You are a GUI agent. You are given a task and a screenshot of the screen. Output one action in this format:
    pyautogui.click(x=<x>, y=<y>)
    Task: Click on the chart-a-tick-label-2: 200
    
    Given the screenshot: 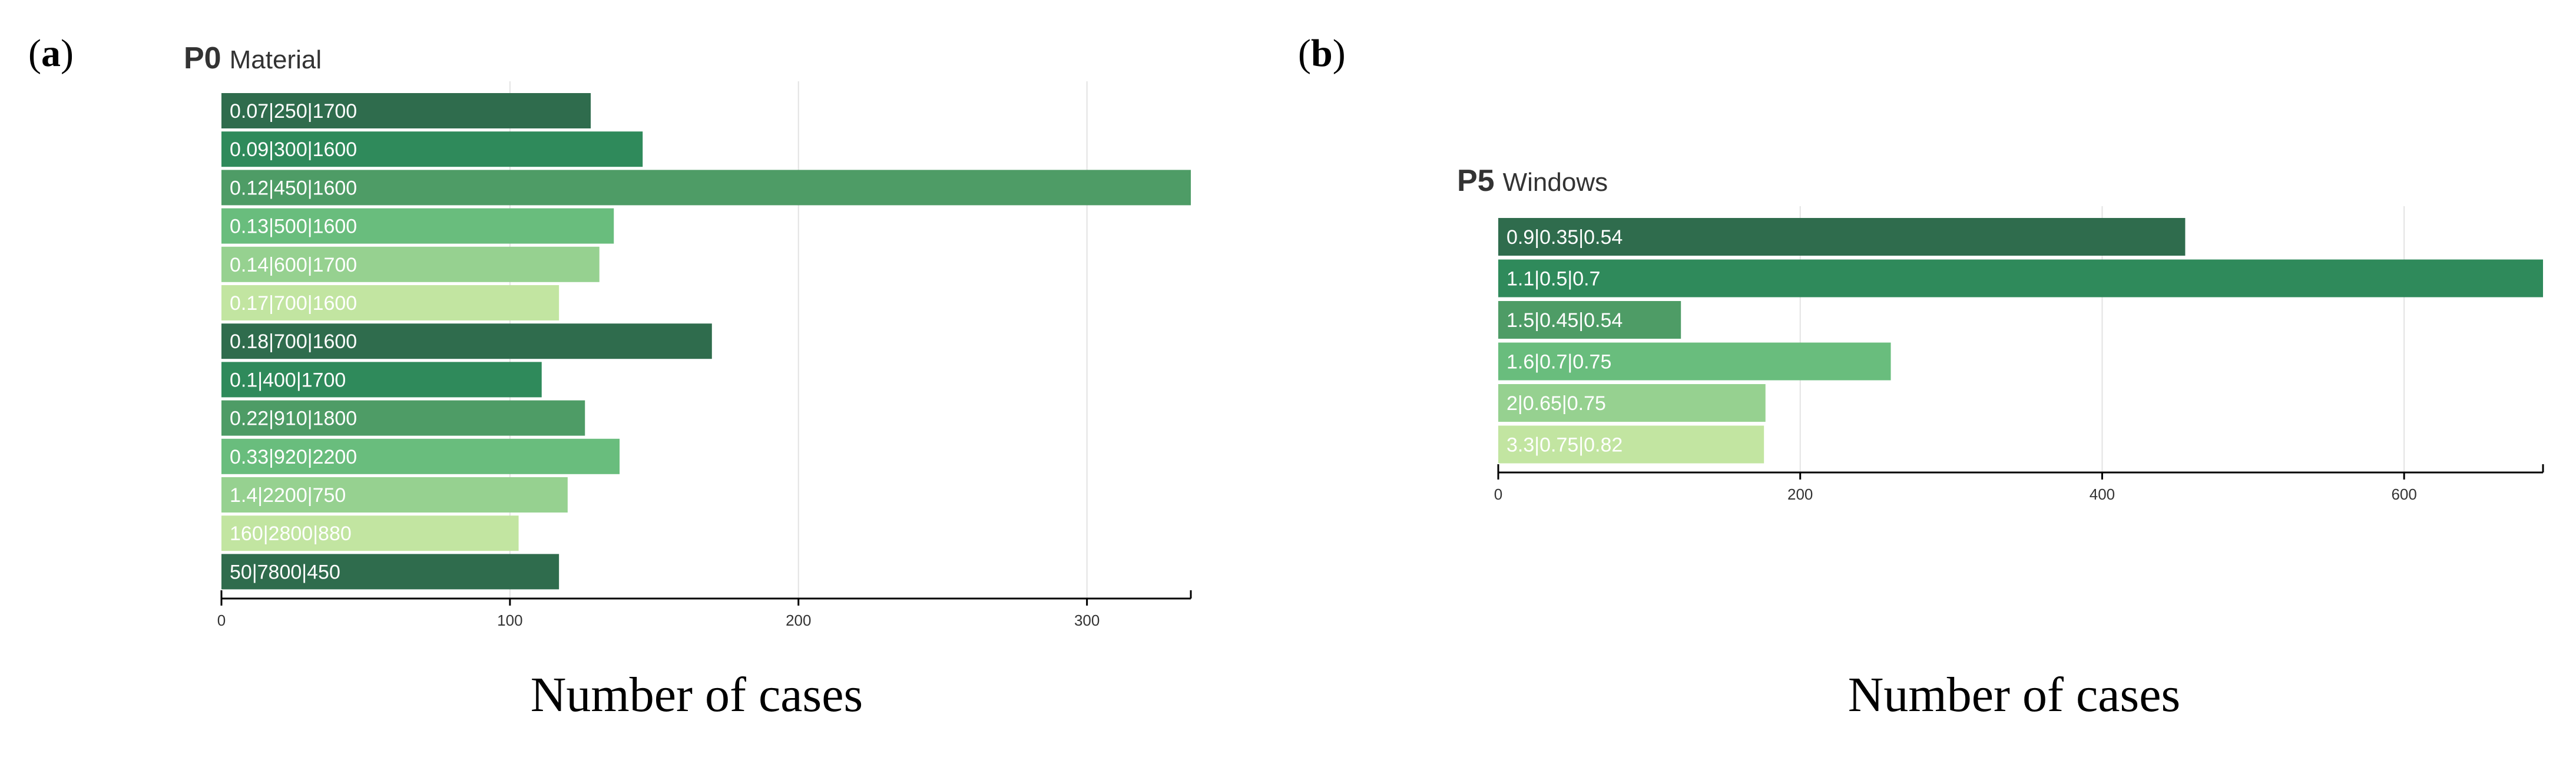 What is the action you would take?
    pyautogui.click(x=798, y=620)
    